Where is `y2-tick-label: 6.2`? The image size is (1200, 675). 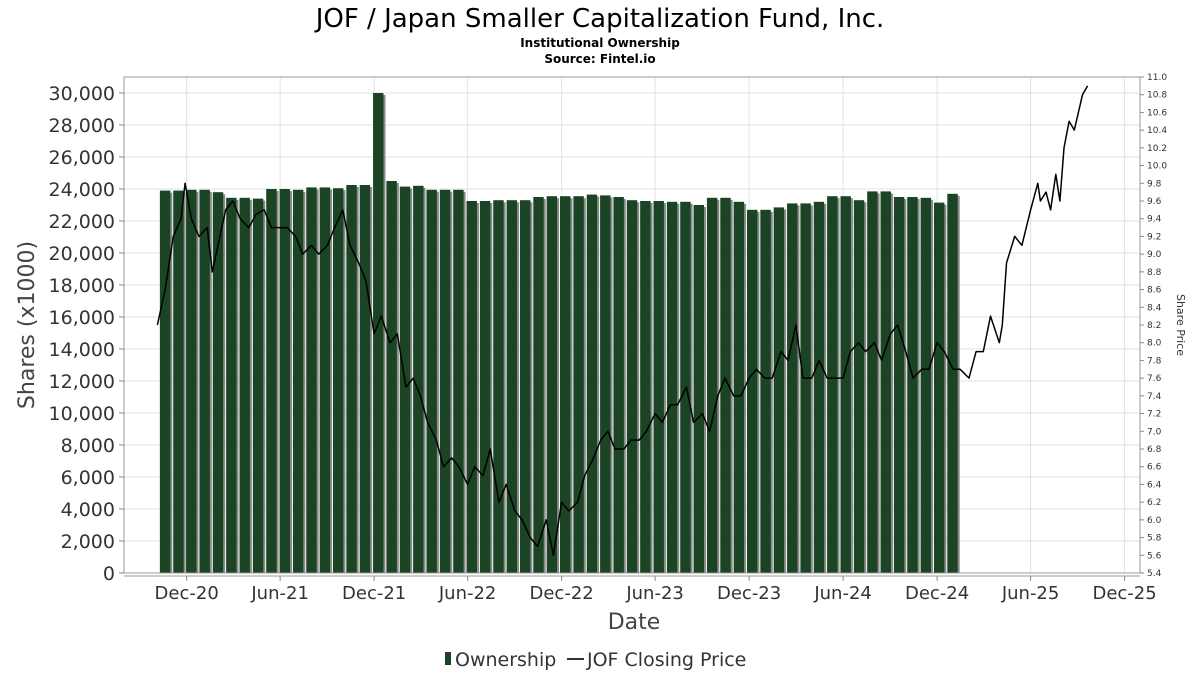
y2-tick-label: 6.2 is located at coordinates (1154, 503).